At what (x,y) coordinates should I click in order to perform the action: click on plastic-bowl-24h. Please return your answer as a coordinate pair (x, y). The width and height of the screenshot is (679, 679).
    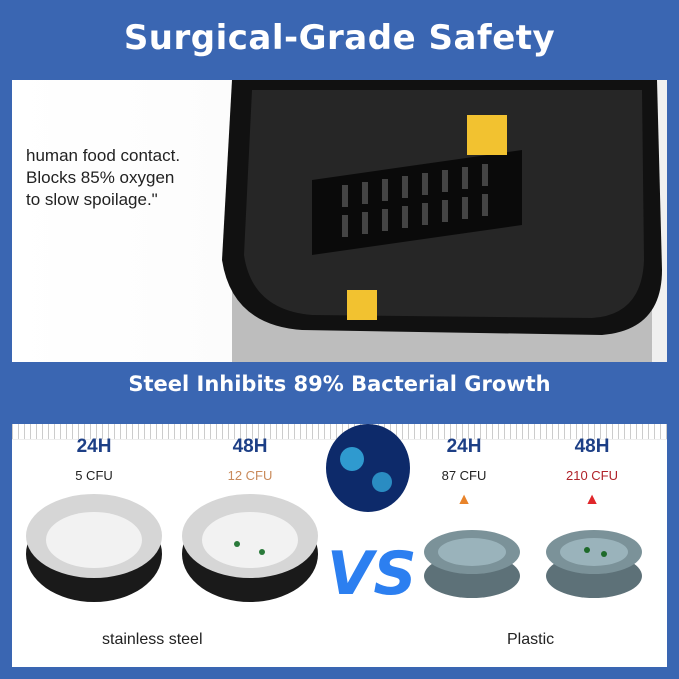
    Looking at the image, I should click on (472, 564).